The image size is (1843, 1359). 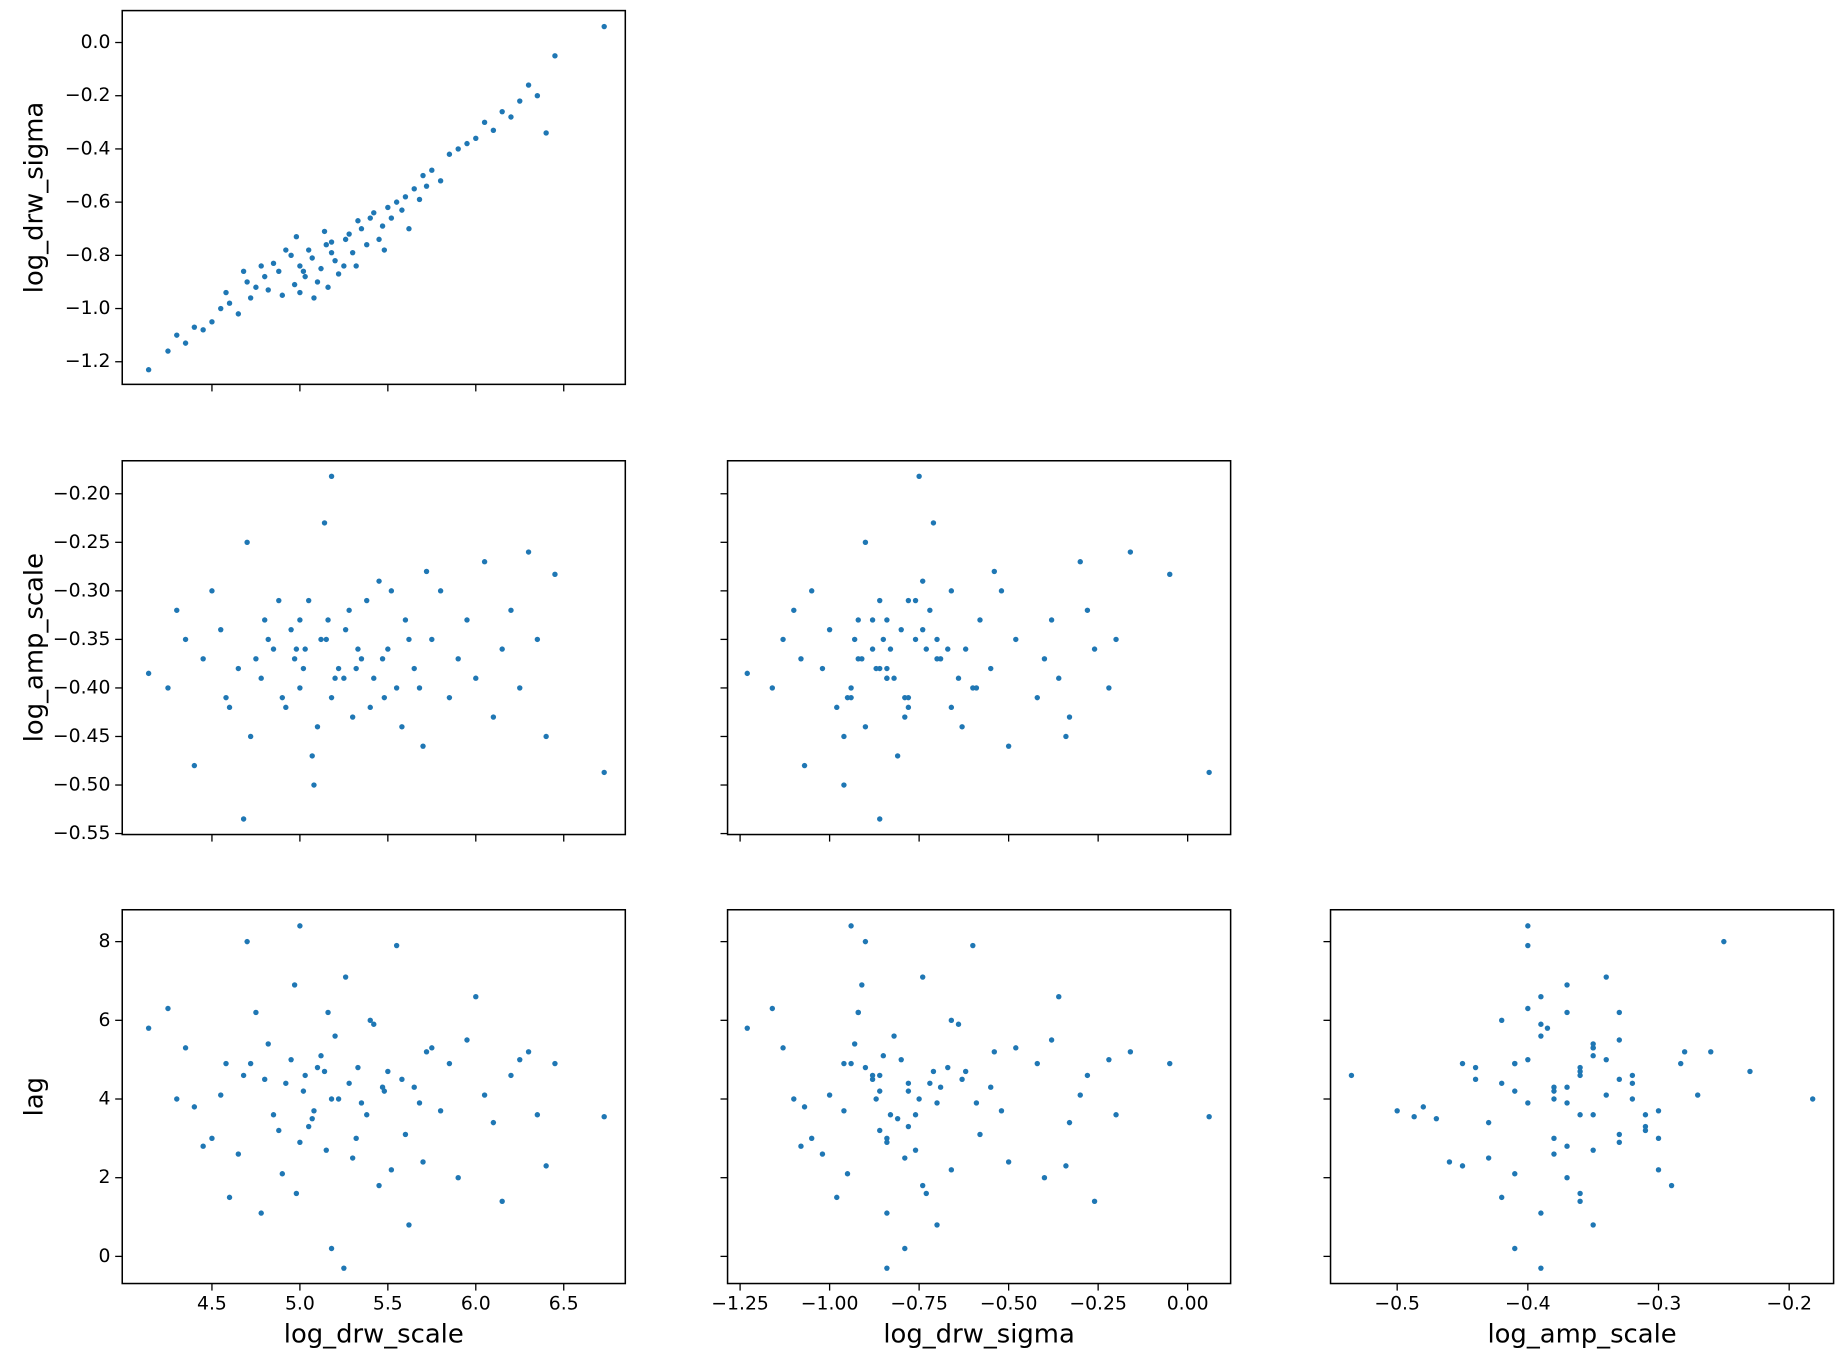 I want to click on x-tick-label: −1.25, so click(x=740, y=1303).